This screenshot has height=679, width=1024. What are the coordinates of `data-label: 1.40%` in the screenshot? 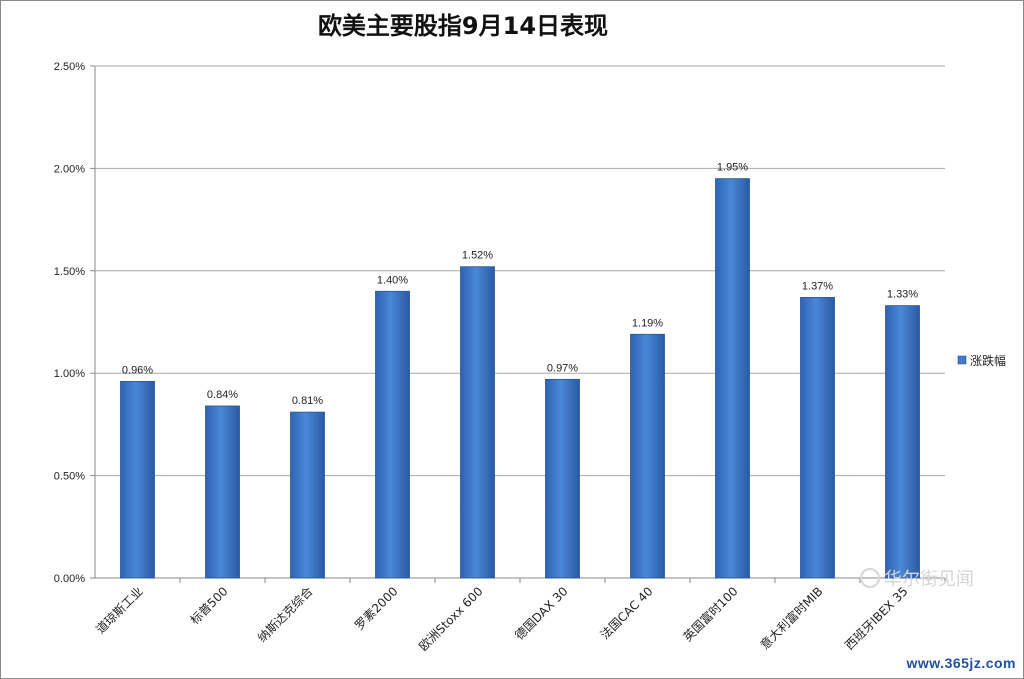 It's located at (392, 280).